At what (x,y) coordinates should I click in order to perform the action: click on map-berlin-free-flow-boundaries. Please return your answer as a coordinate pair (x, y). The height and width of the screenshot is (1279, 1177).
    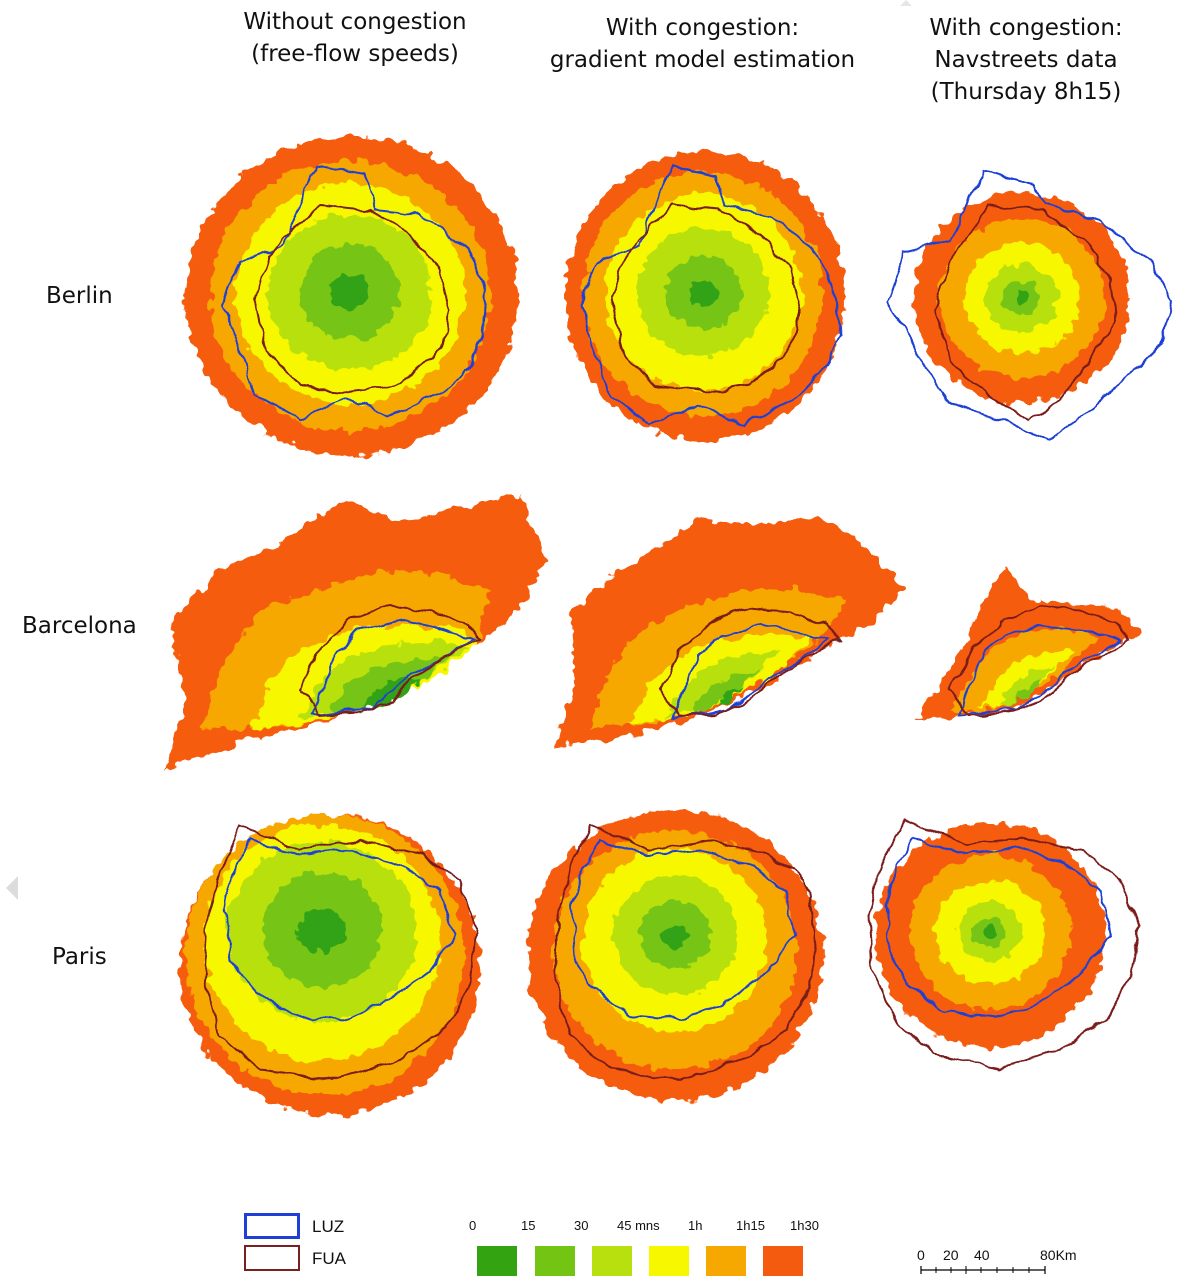
    Looking at the image, I should click on (353, 292).